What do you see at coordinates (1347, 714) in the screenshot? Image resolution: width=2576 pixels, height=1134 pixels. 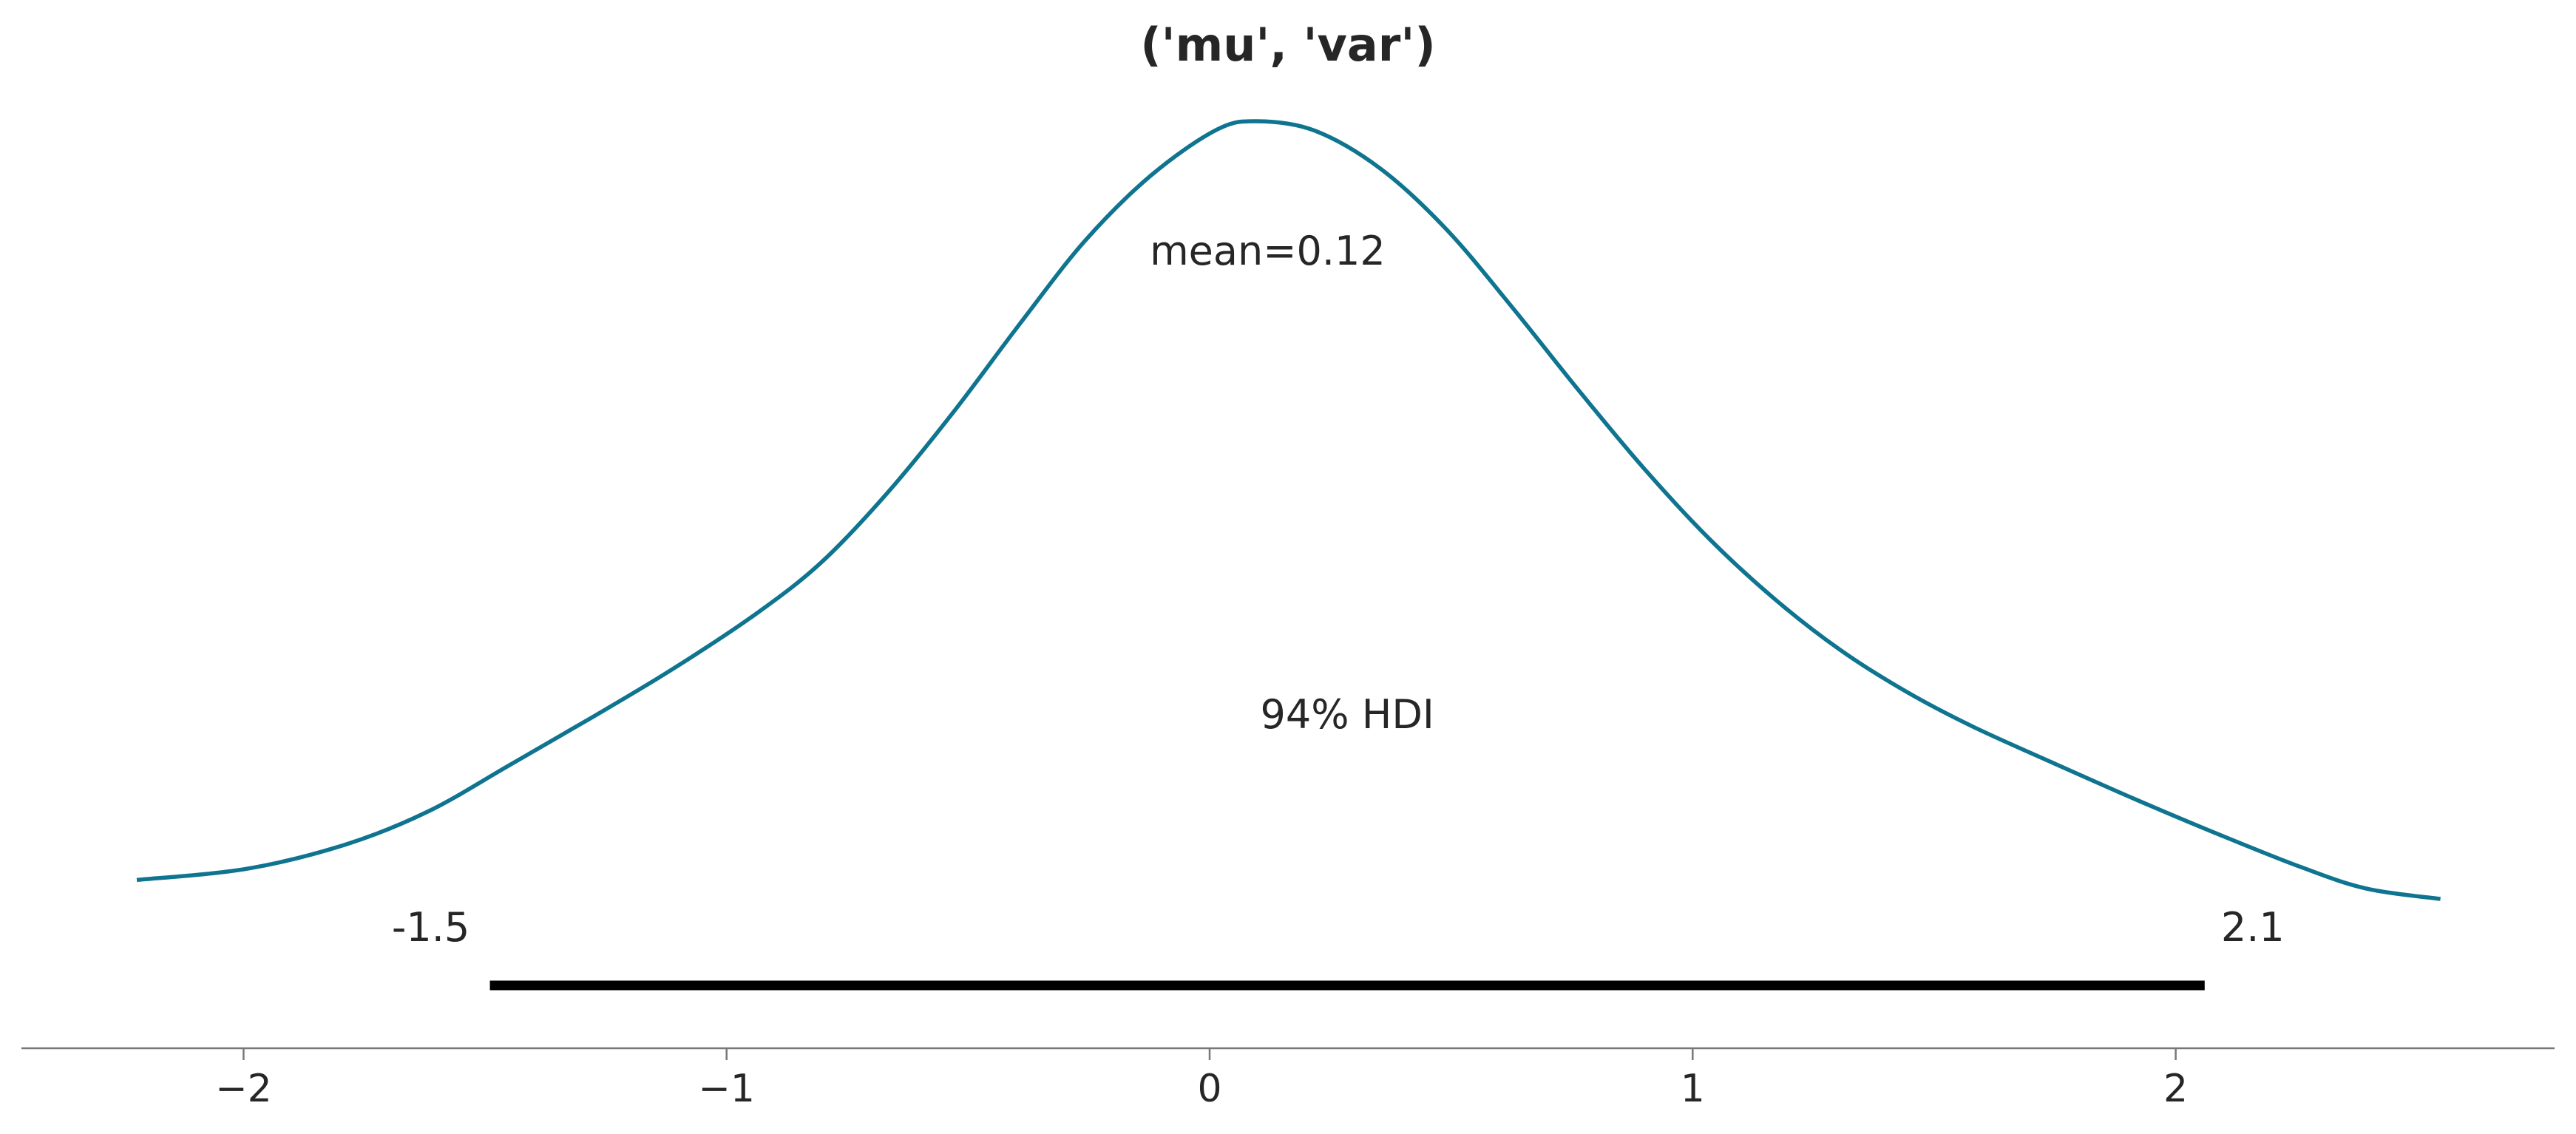 I see `hdi-label: 94% HDI` at bounding box center [1347, 714].